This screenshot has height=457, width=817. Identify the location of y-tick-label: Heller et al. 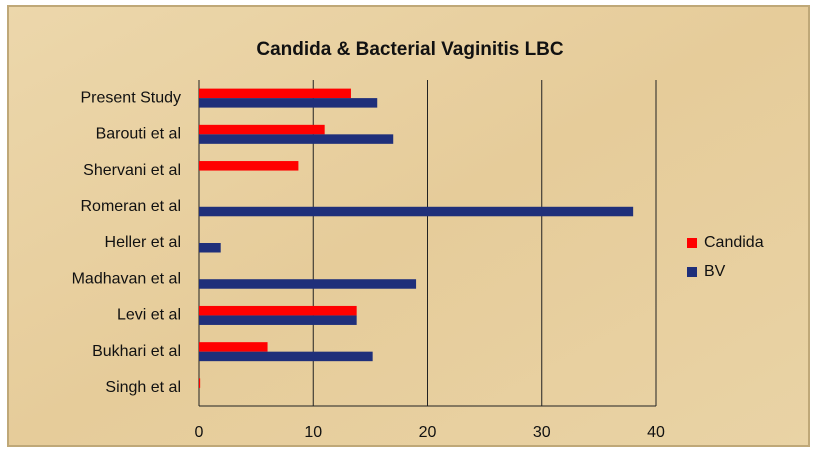
(143, 242).